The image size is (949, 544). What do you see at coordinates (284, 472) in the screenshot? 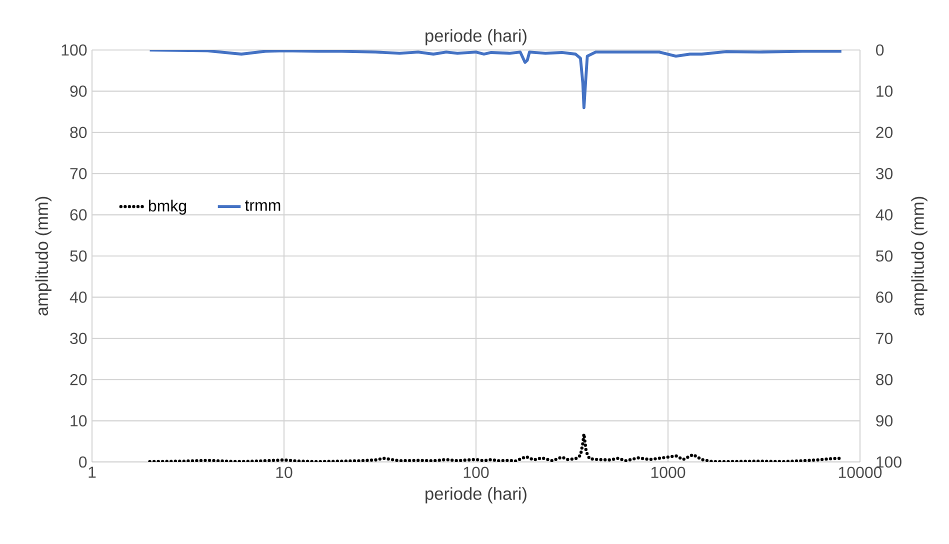
I see `x-tick-label: 10` at bounding box center [284, 472].